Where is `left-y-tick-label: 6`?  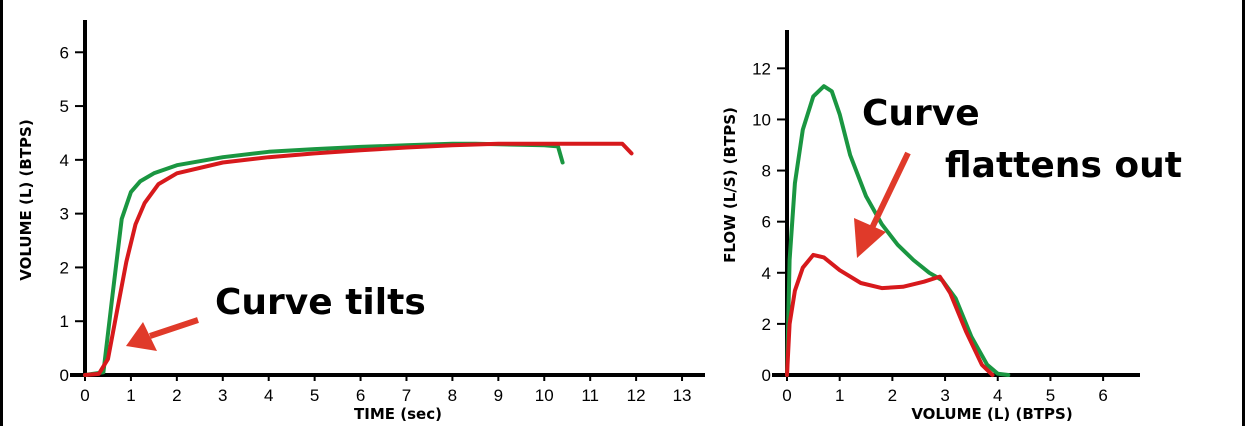 left-y-tick-label: 6 is located at coordinates (64, 52).